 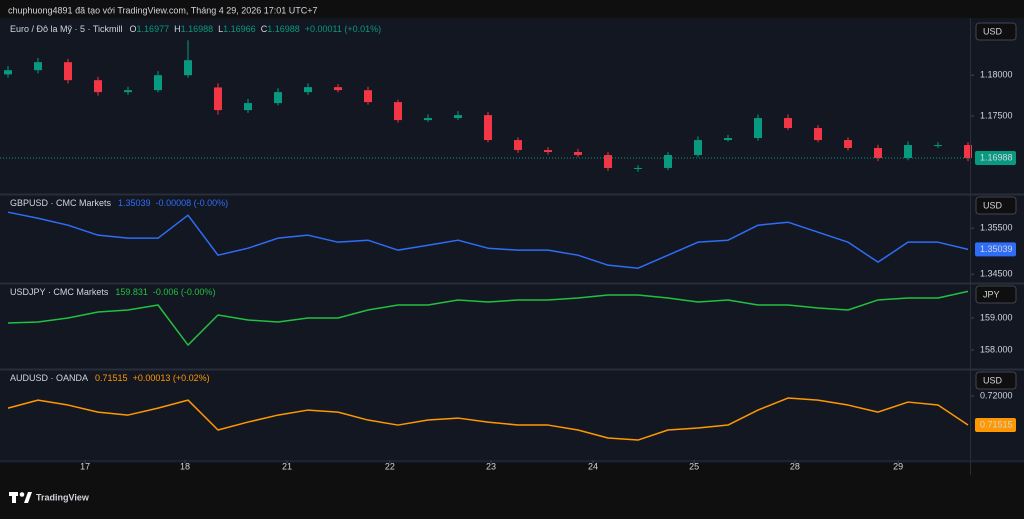 What do you see at coordinates (898, 466) in the screenshot?
I see `x-tick-label: 29` at bounding box center [898, 466].